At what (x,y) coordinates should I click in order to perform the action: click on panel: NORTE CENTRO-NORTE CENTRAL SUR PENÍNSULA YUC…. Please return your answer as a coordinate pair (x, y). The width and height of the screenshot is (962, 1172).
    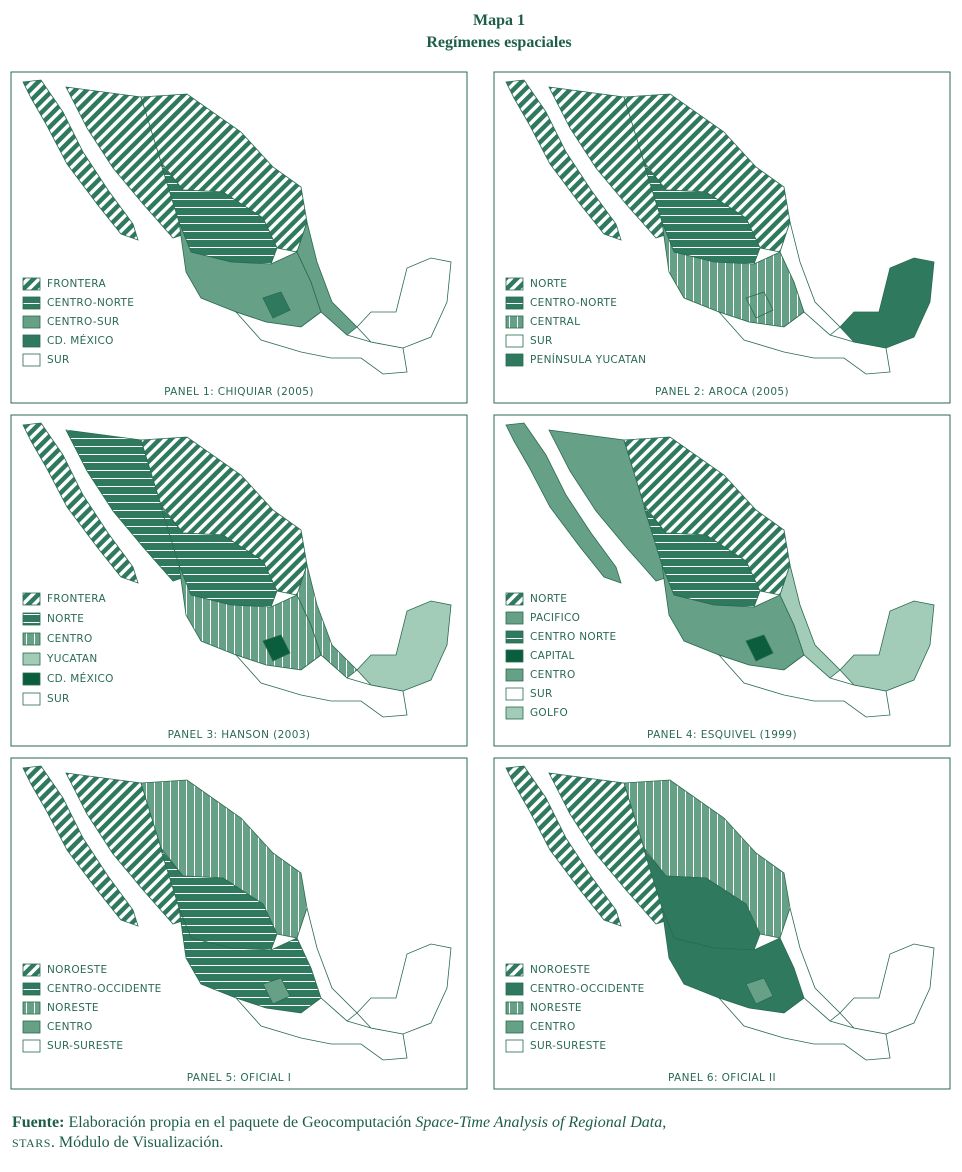
    Looking at the image, I should click on (722, 237).